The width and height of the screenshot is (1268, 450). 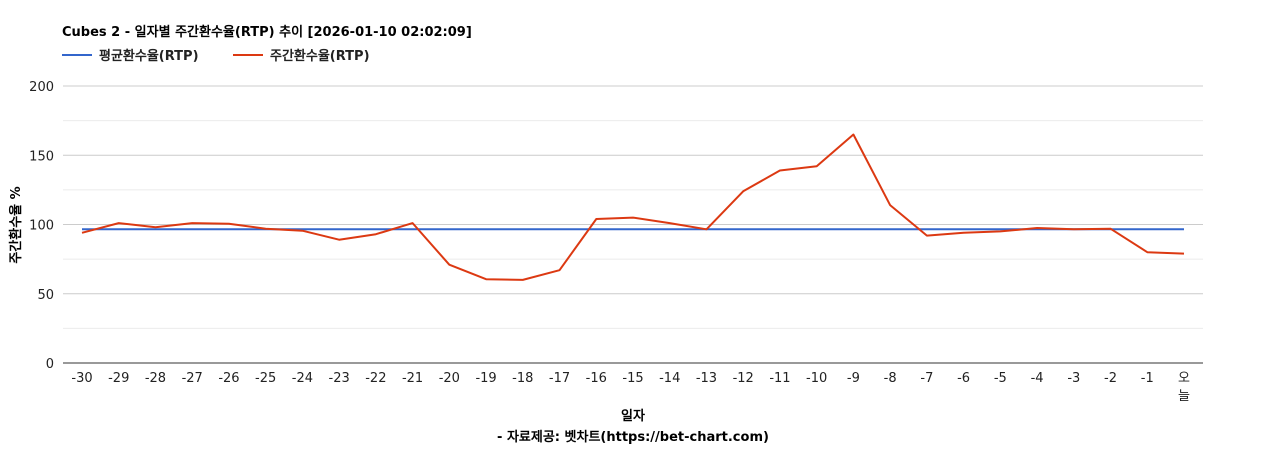 I want to click on x-tick-label: -22, so click(x=375, y=378).